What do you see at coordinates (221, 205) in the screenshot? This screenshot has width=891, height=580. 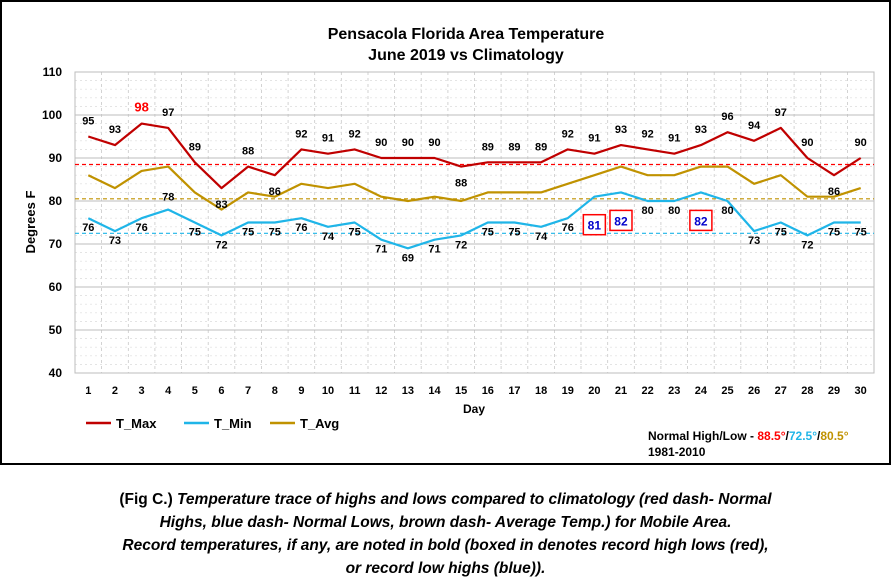 I see `data-label-tmax: 83` at bounding box center [221, 205].